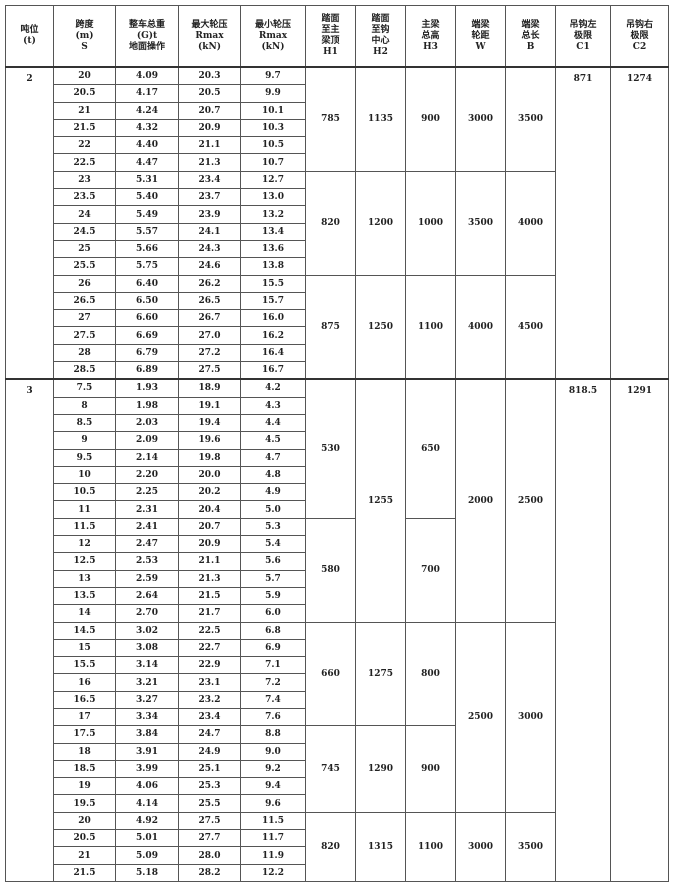 The width and height of the screenshot is (673, 882). What do you see at coordinates (84, 838) in the screenshot?
I see `span-cell: 20.5` at bounding box center [84, 838].